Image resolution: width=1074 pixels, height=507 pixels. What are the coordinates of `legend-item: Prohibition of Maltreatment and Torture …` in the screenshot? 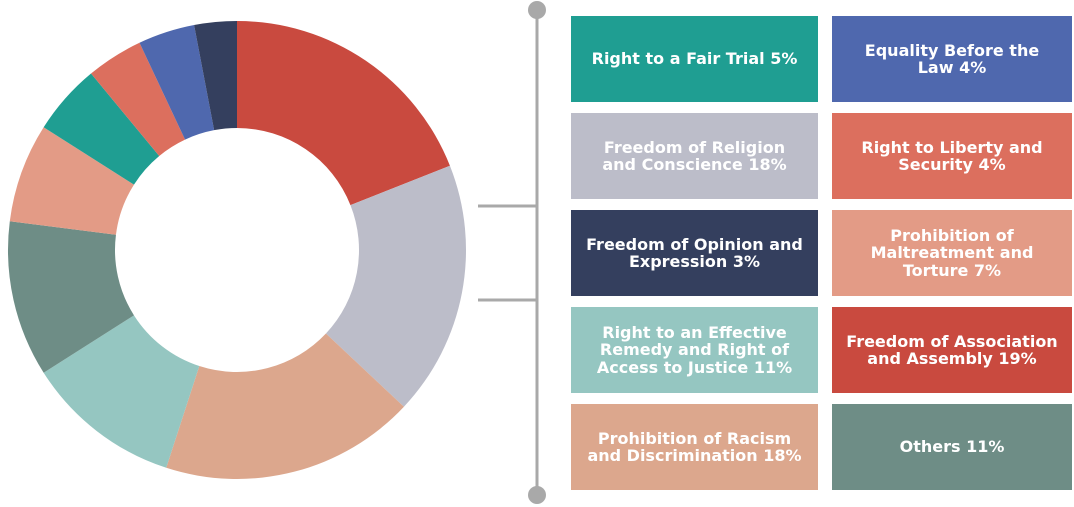 It's located at (952, 253).